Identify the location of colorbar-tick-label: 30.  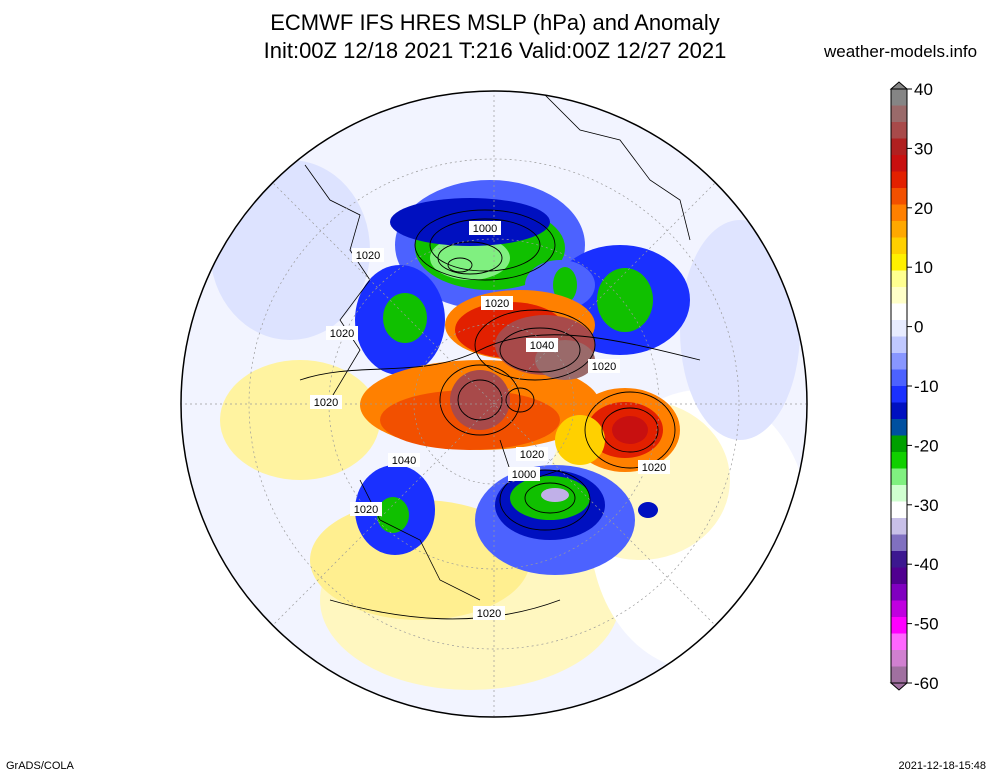
(923, 148).